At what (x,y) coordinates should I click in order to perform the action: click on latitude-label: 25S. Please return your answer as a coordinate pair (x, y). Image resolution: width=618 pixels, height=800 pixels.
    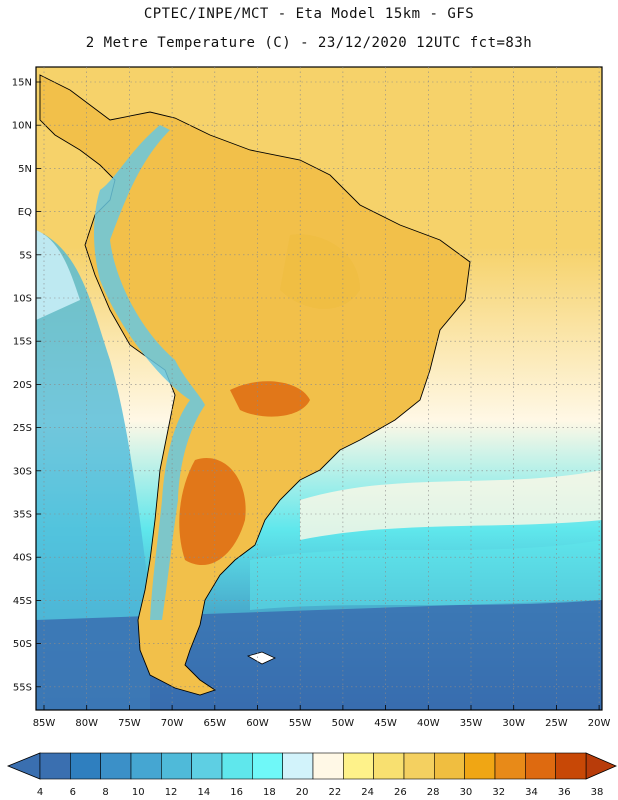
    Looking at the image, I should click on (22, 428).